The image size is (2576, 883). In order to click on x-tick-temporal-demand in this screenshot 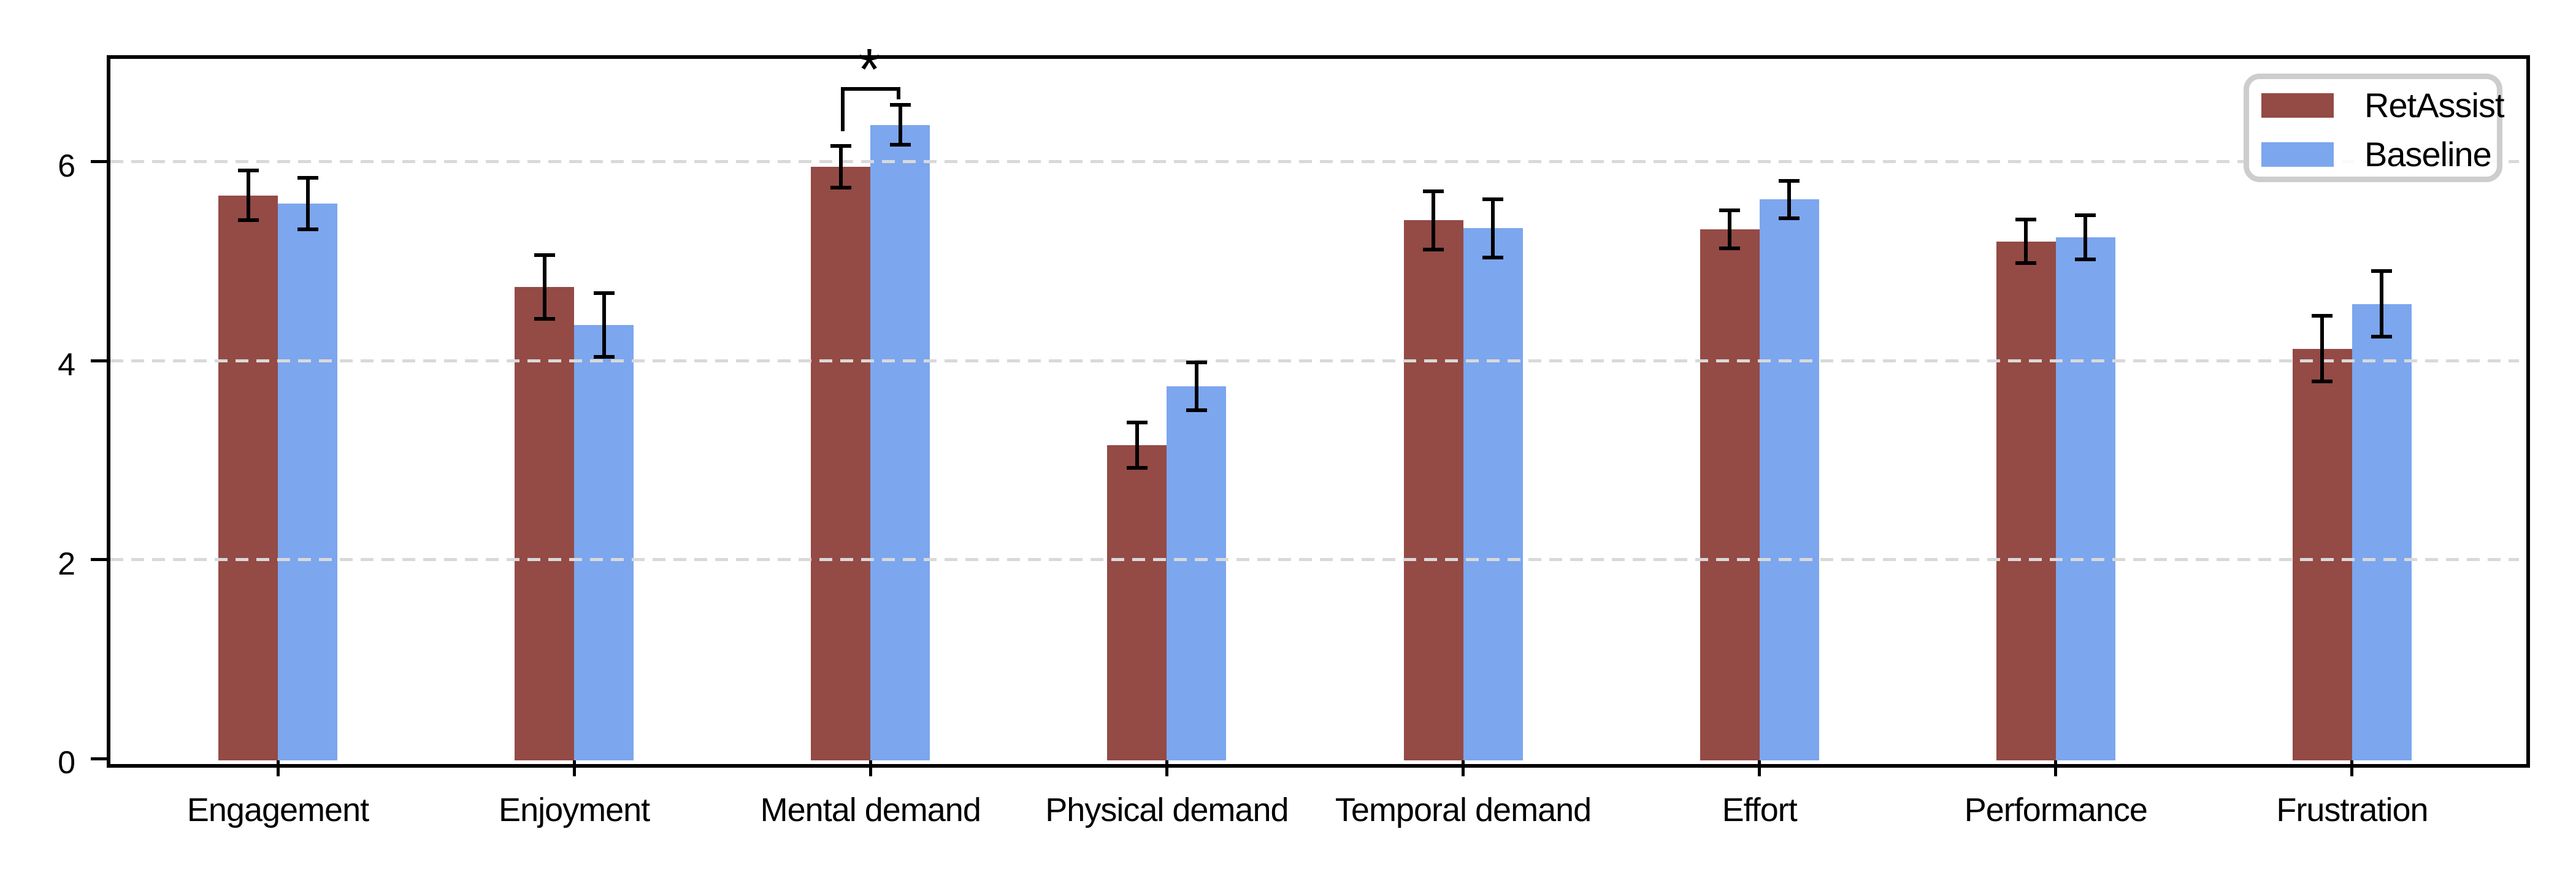, I will do `click(1463, 768)`.